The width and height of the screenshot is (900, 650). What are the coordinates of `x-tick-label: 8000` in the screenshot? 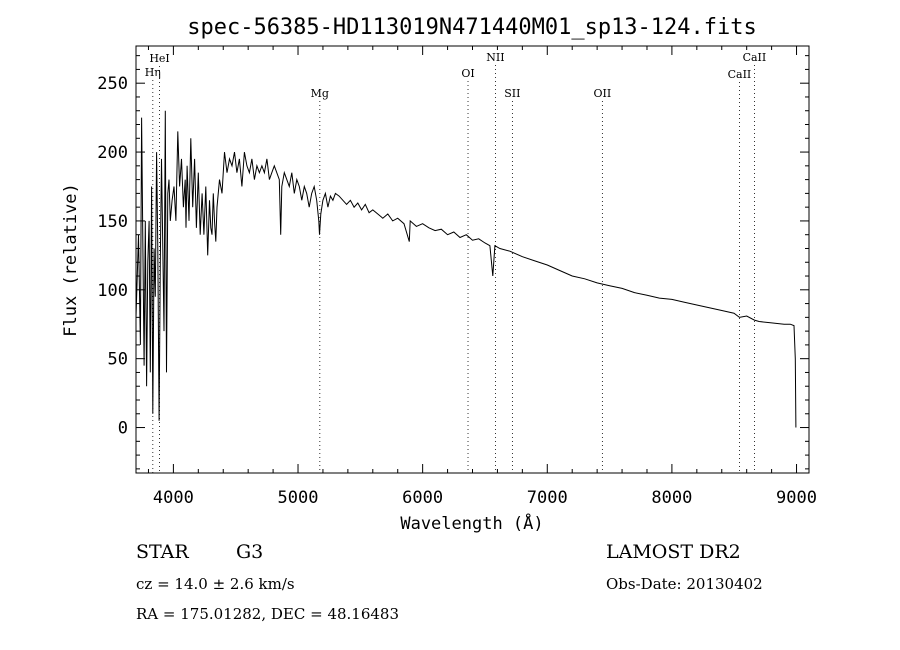 It's located at (671, 498).